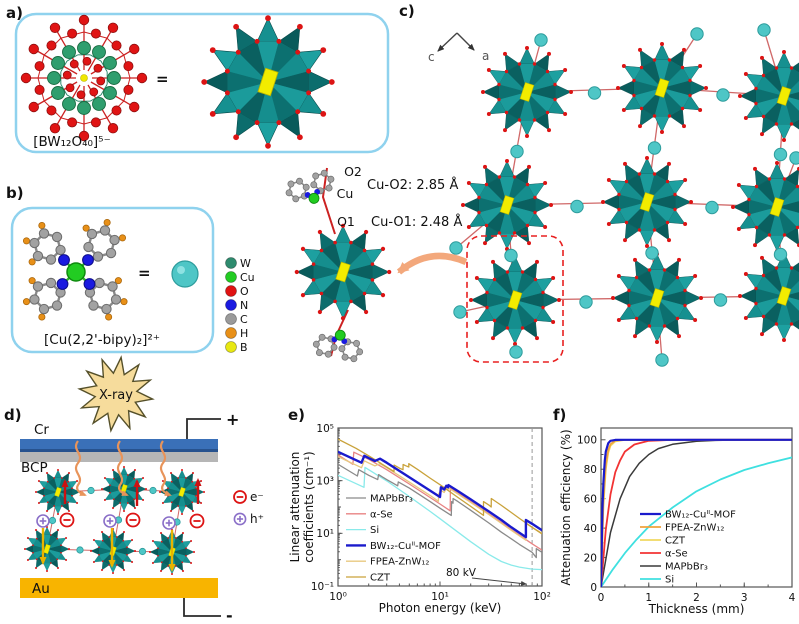 This screenshot has height=624, width=799. What do you see at coordinates (268, 82) in the screenshot?
I see `polyhedral-cluster` at bounding box center [268, 82].